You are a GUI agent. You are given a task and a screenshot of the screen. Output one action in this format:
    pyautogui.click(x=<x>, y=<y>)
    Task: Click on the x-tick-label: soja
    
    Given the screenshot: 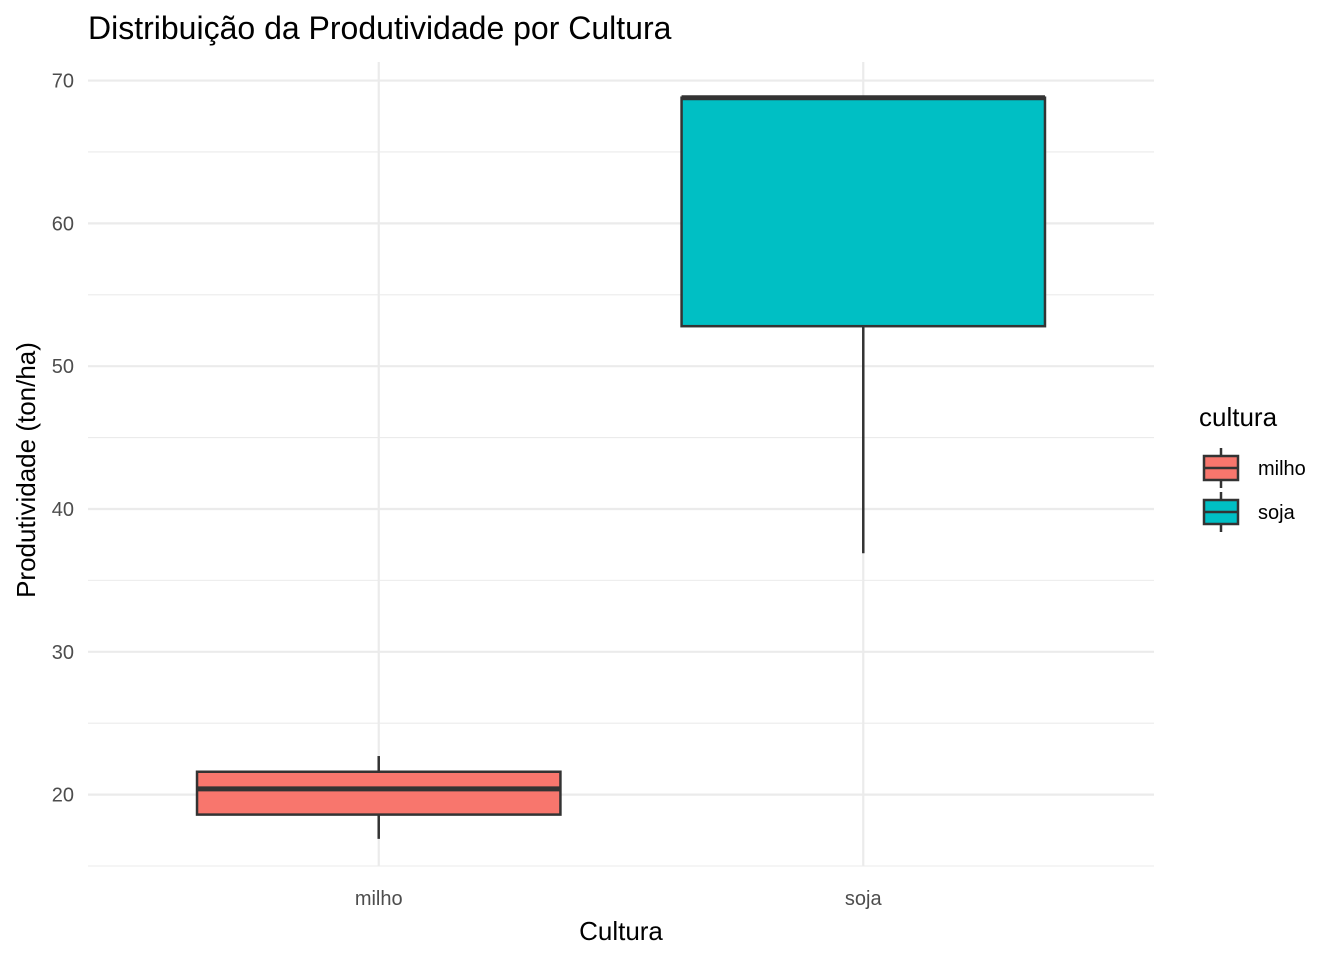 What is the action you would take?
    pyautogui.click(x=864, y=899)
    